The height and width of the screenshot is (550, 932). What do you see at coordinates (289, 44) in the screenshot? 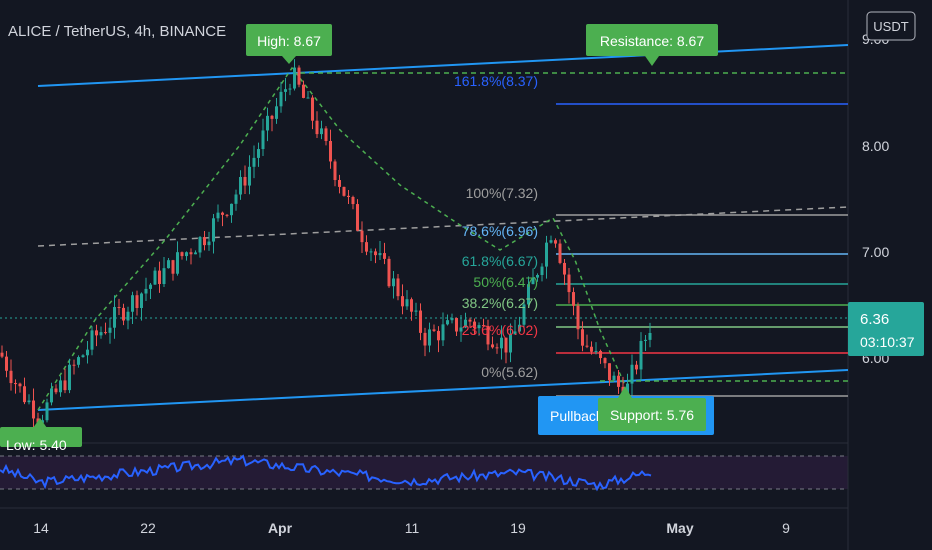
I see `high-callout: High: 8.67` at bounding box center [289, 44].